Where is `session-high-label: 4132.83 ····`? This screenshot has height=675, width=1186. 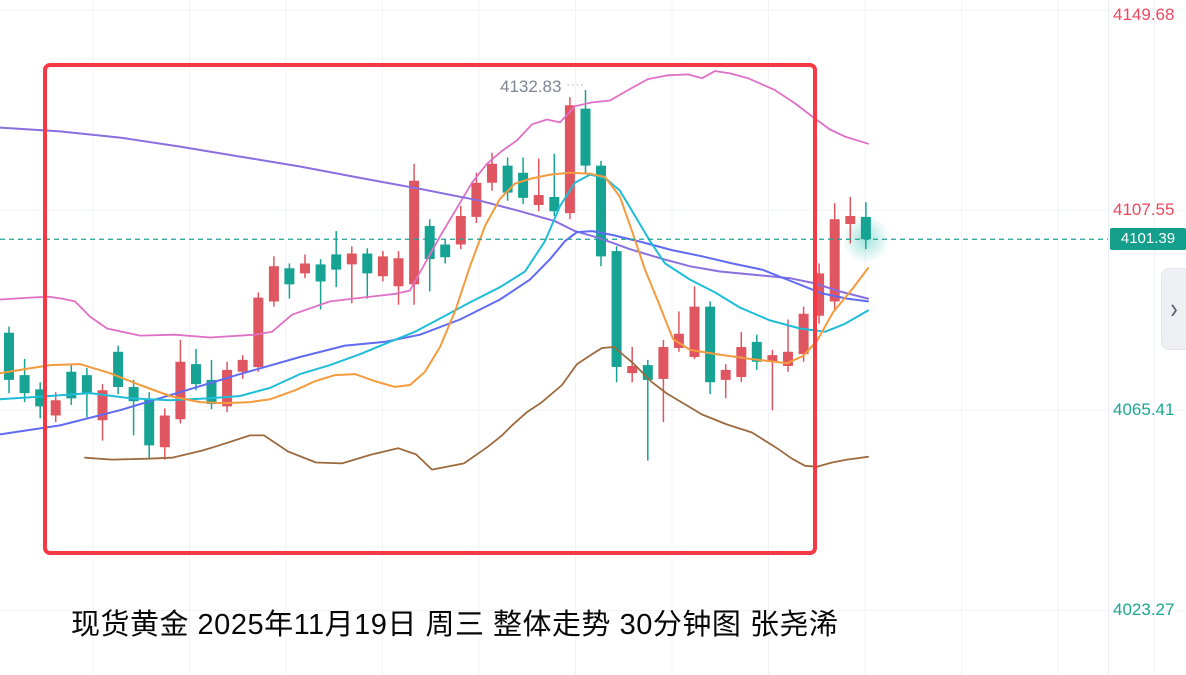 session-high-label: 4132.83 ···· is located at coordinates (542, 87).